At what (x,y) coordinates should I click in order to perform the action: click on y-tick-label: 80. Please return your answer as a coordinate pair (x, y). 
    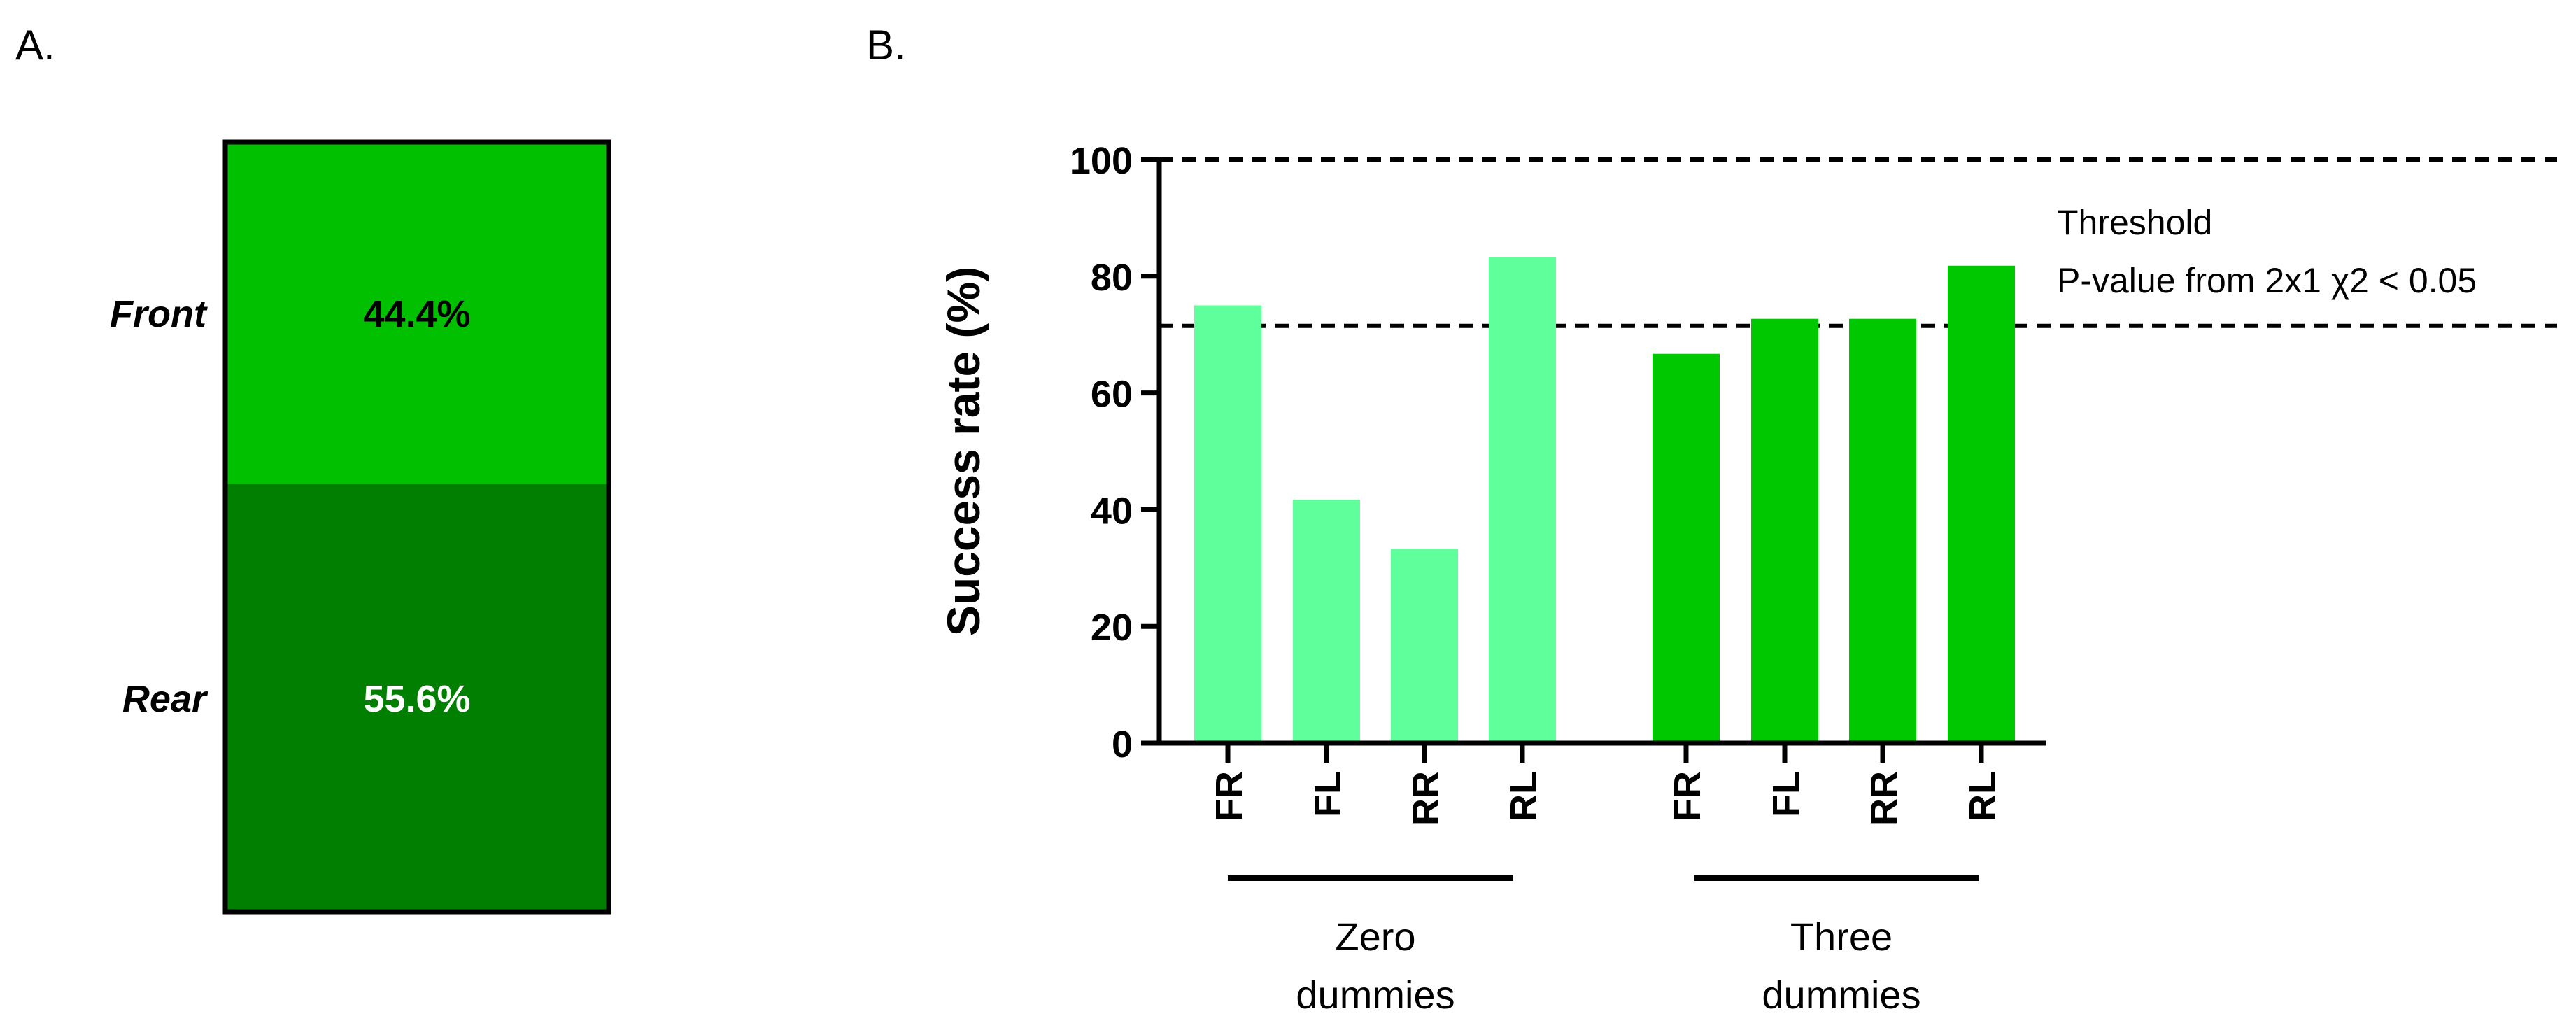
    Looking at the image, I should click on (1112, 278).